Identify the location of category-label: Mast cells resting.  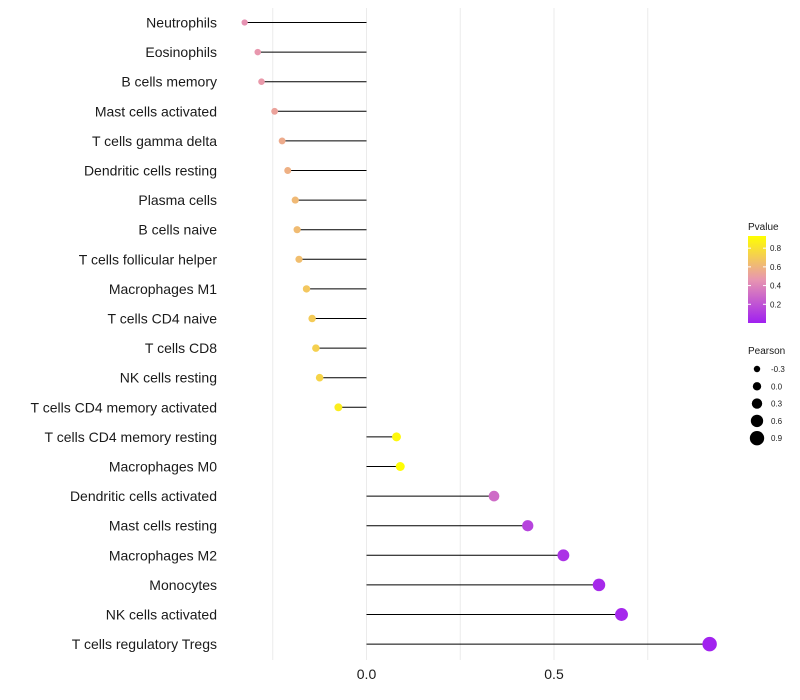
(163, 526).